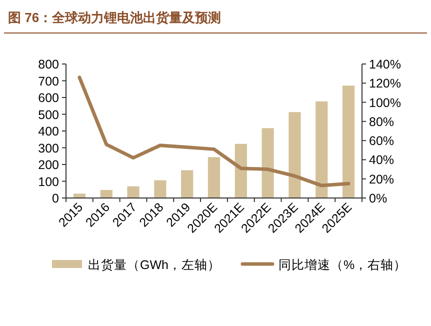 Image resolution: width=431 pixels, height=326 pixels. What do you see at coordinates (49, 81) in the screenshot?
I see `y-tick-label: 700` at bounding box center [49, 81].